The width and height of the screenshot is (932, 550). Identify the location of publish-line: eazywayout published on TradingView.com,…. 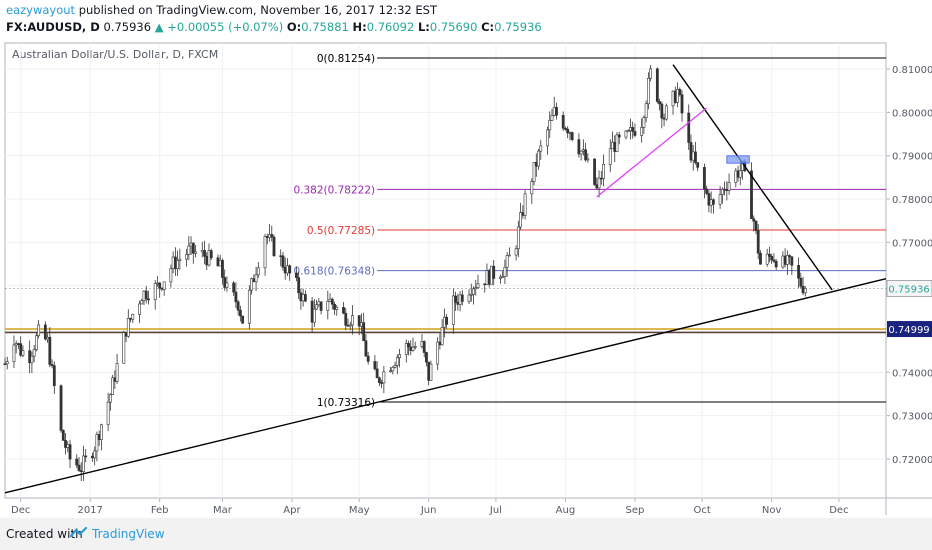
(221, 10).